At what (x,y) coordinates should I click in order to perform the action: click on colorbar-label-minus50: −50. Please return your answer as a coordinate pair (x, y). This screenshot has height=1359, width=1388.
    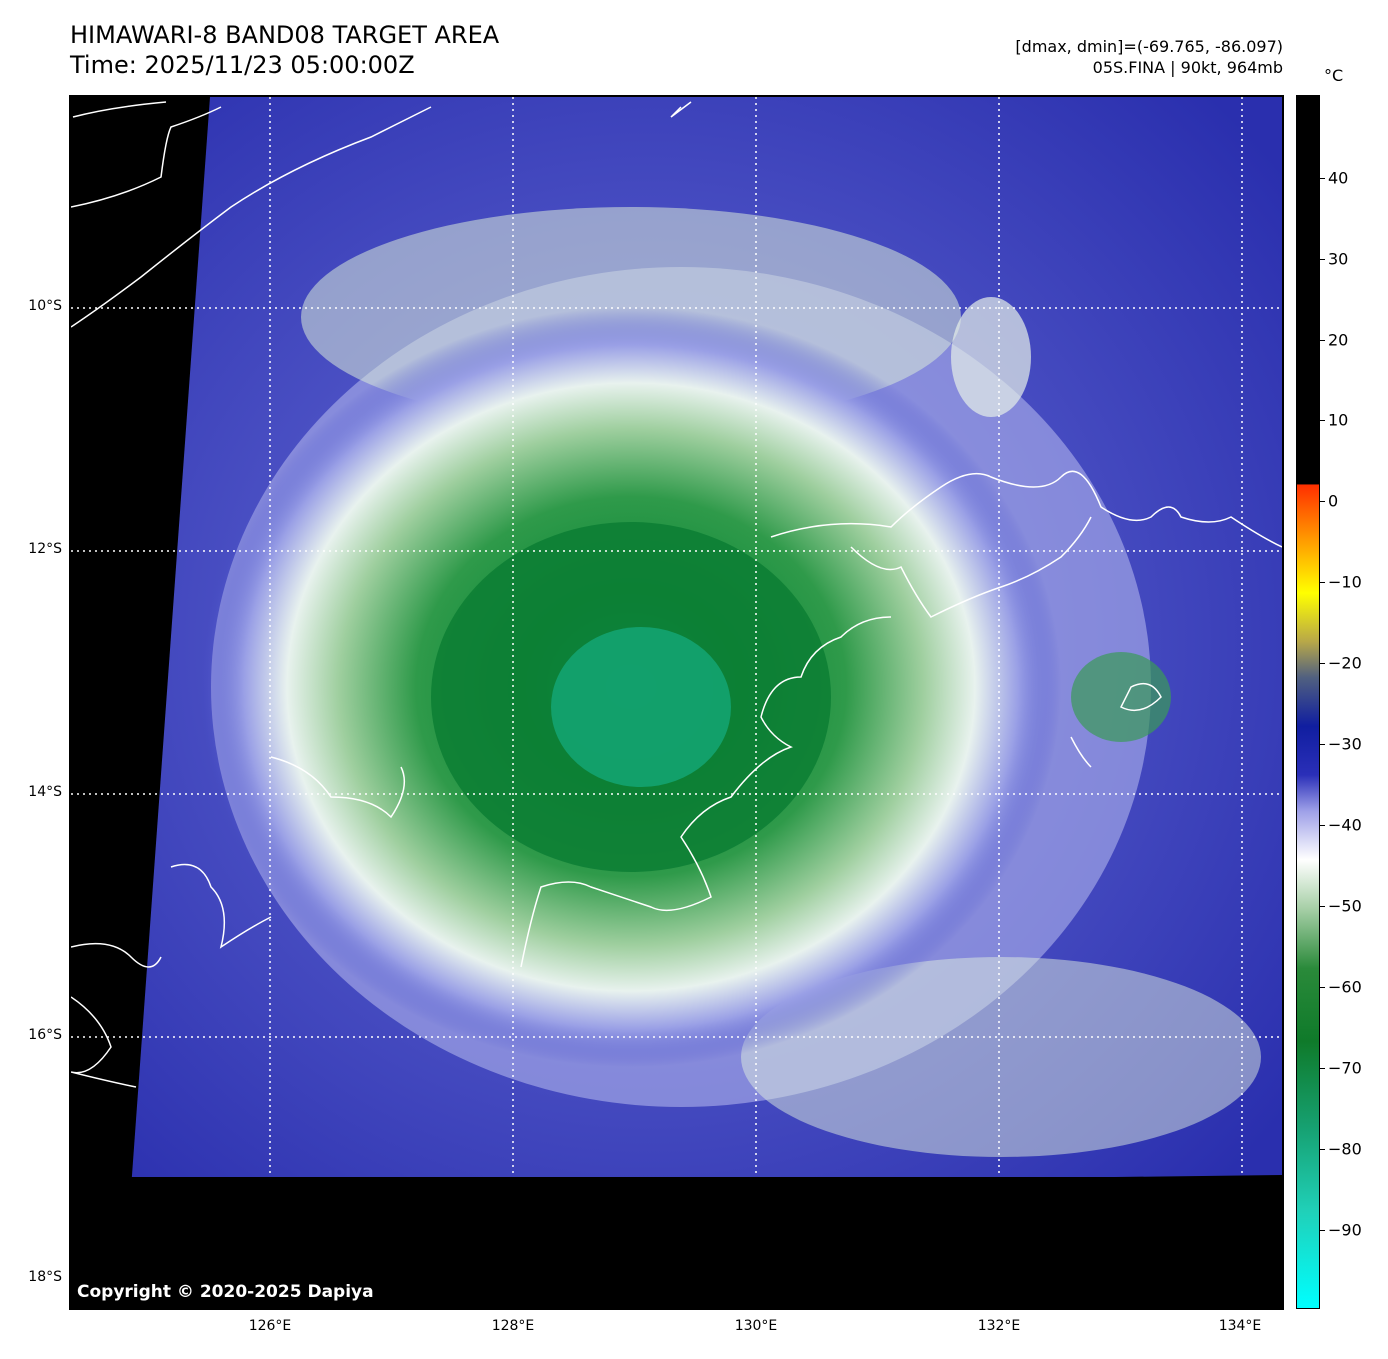
    Looking at the image, I should click on (1345, 906).